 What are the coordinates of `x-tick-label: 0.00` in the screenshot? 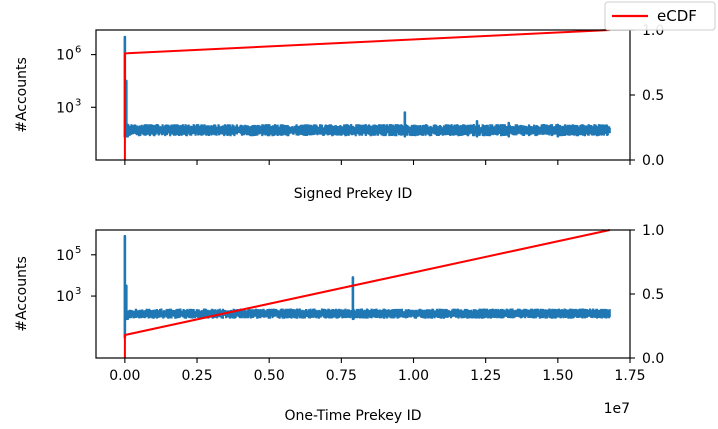 It's located at (124, 376).